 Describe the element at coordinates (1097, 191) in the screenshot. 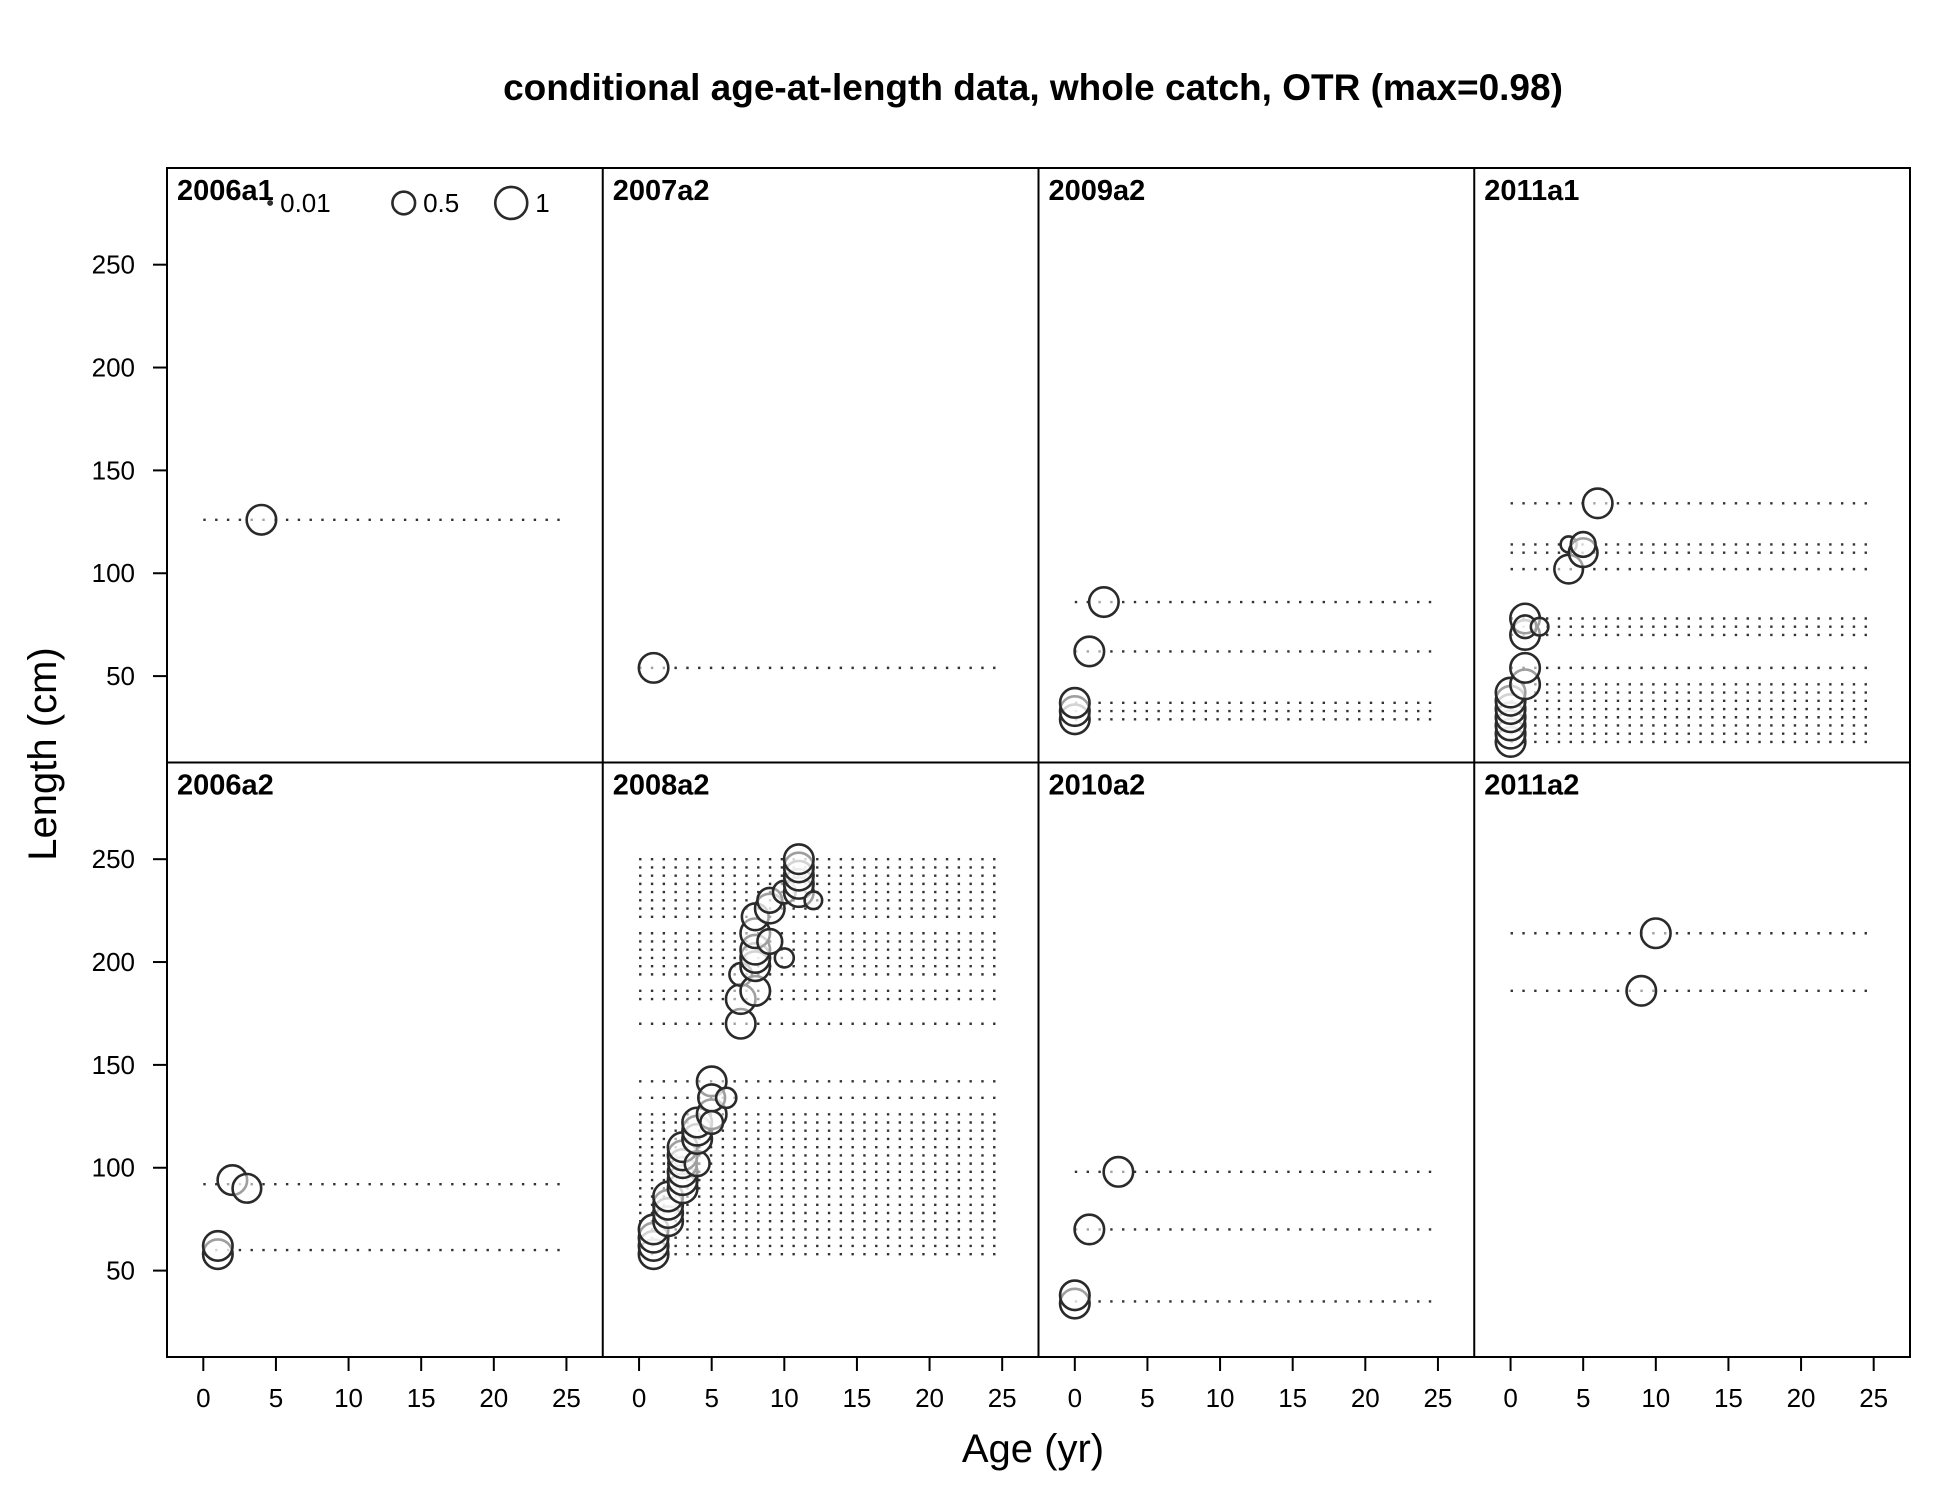

I see `panel-label: 2009a2` at that location.